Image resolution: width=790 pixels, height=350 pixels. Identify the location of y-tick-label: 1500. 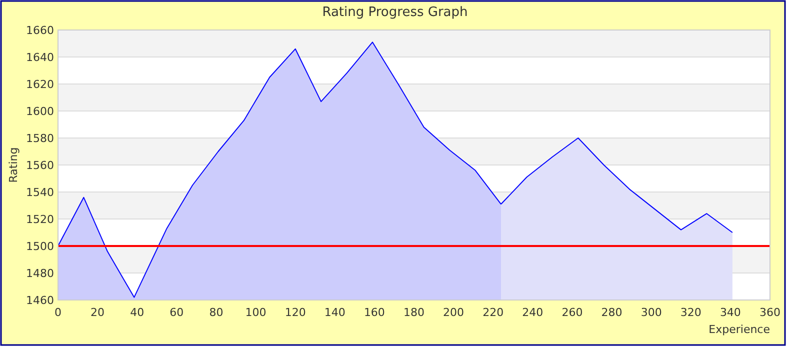
(40, 246).